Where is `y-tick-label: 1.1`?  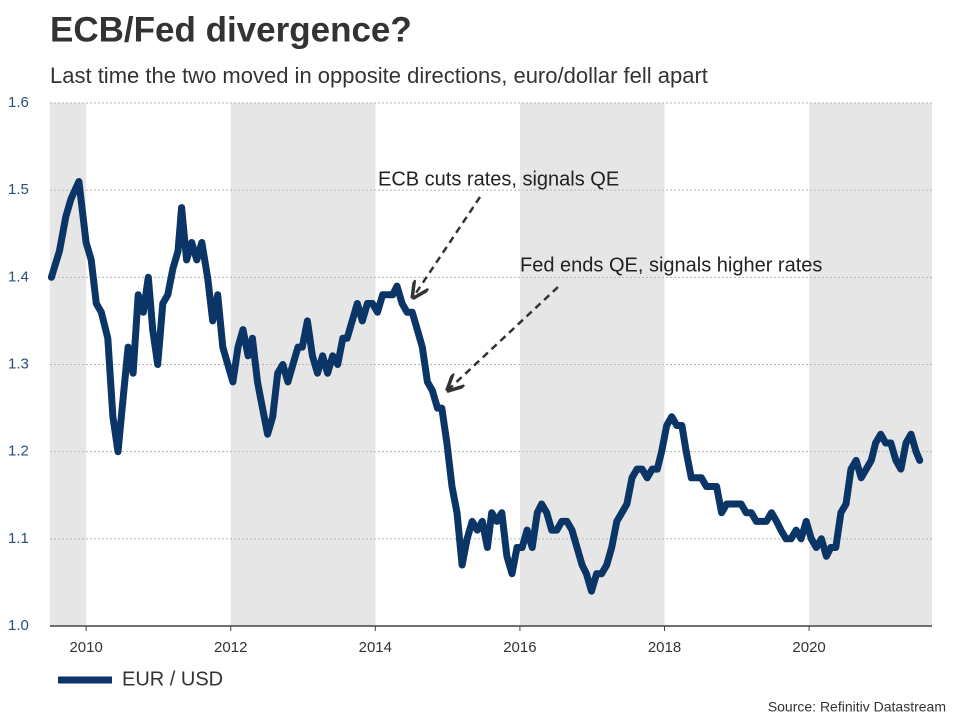 y-tick-label: 1.1 is located at coordinates (18, 538).